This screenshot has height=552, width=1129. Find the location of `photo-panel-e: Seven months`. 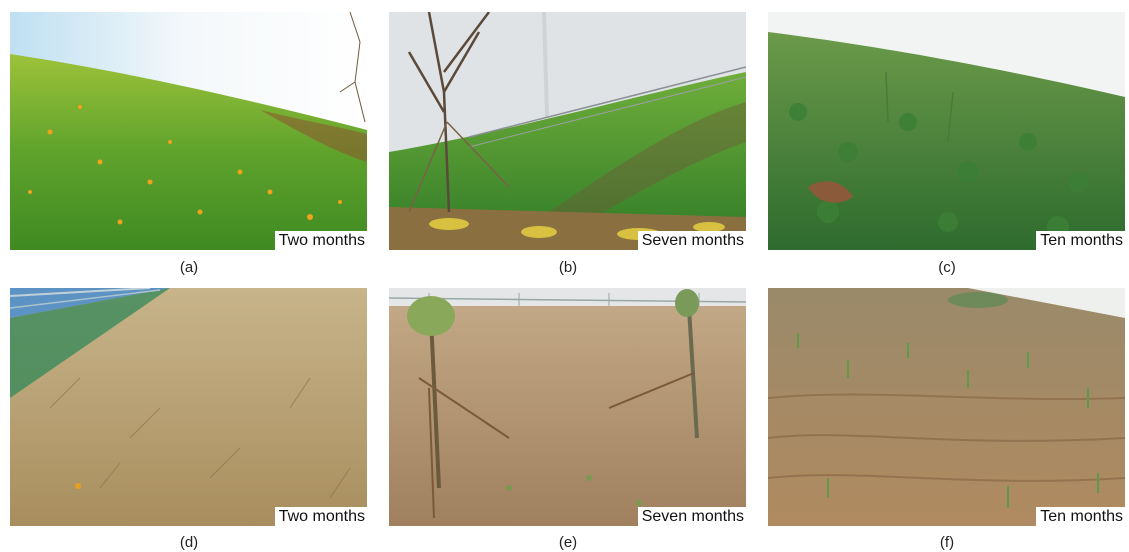

photo-panel-e: Seven months is located at coordinates (567, 407).